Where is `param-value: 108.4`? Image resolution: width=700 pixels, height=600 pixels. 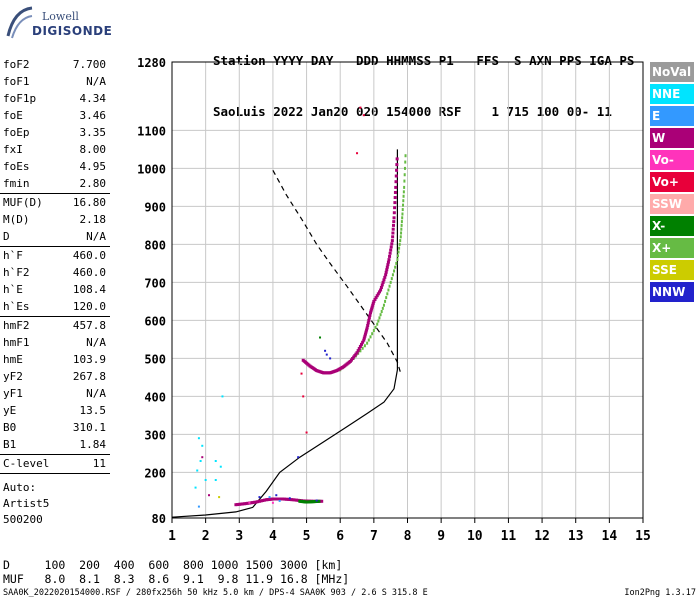
param-value: 108.4 is located at coordinates (89, 289).